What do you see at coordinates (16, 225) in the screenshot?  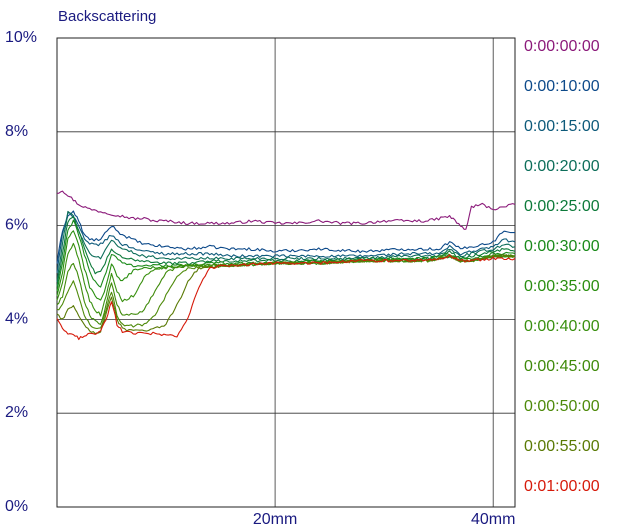 I see `y-tick-label-3: 6%` at bounding box center [16, 225].